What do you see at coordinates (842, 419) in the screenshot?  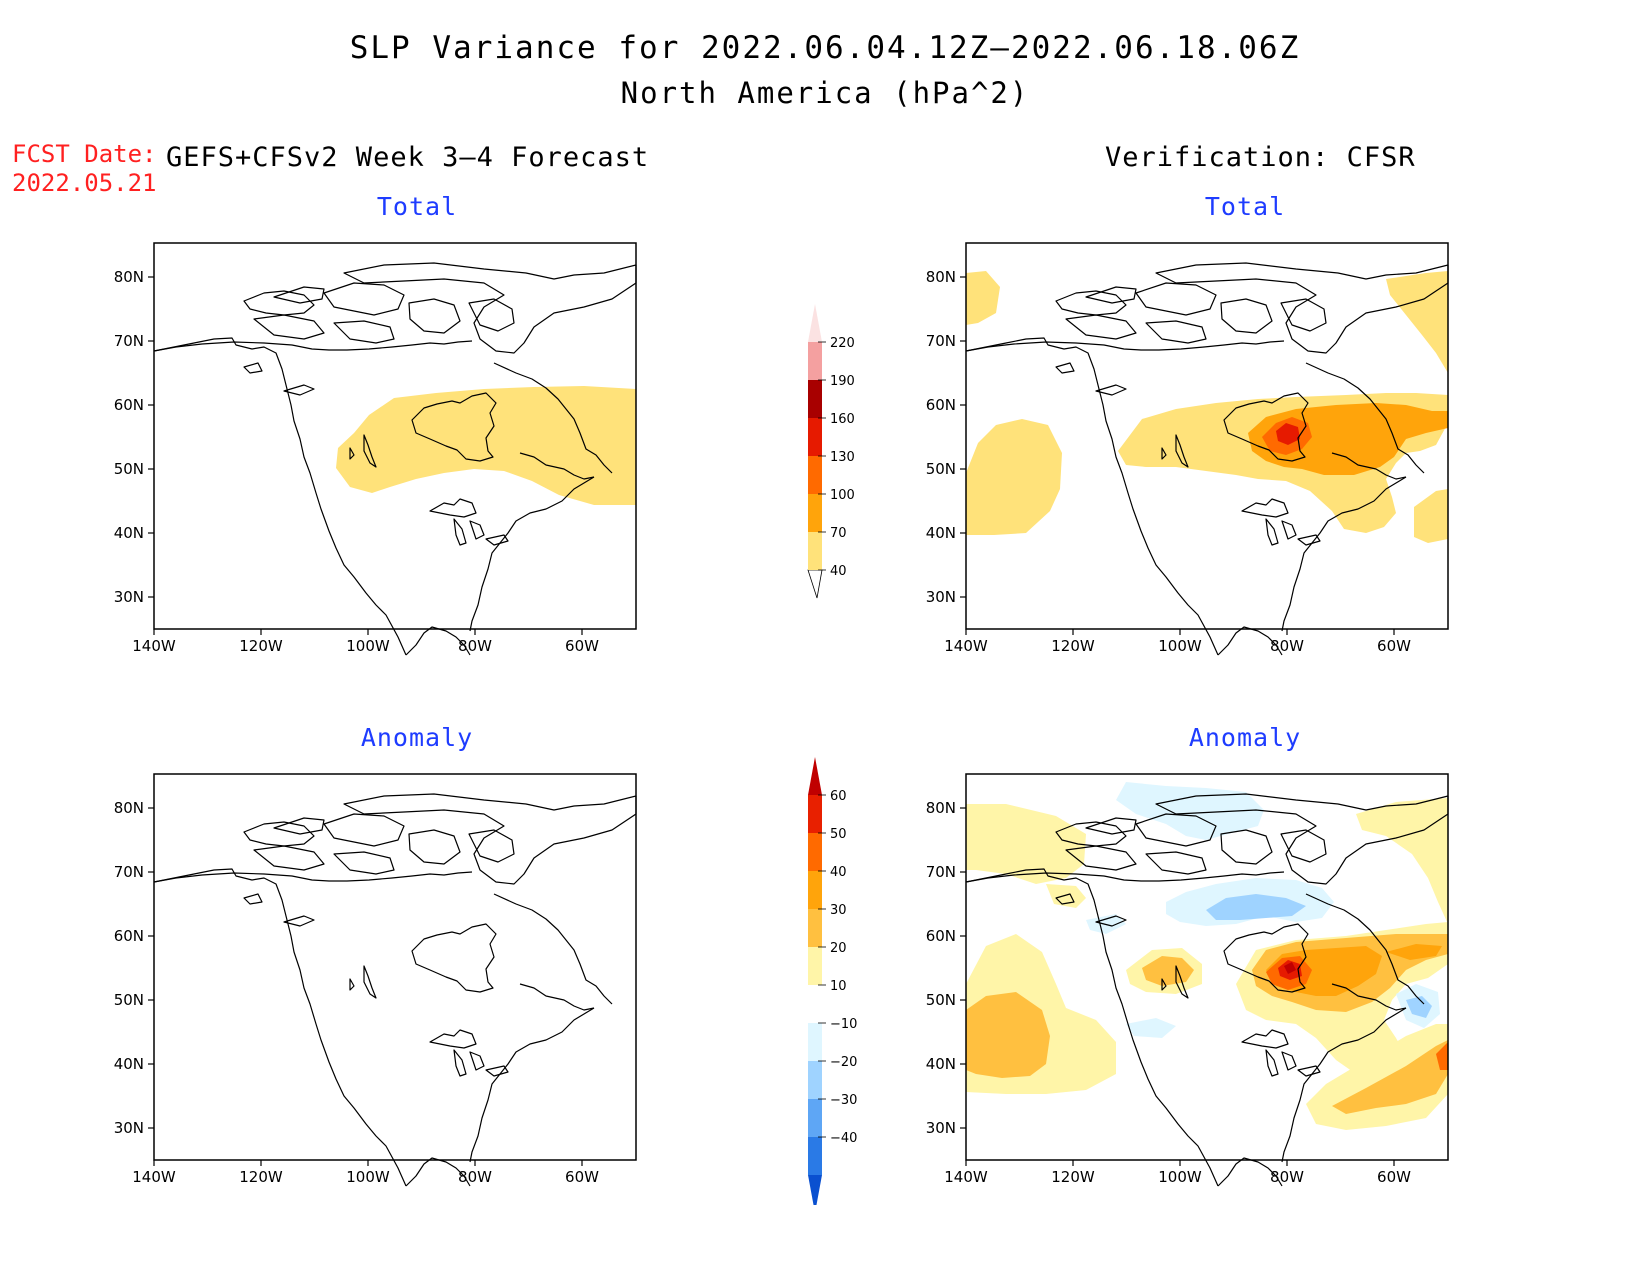 I see `colorbar-label: 160` at bounding box center [842, 419].